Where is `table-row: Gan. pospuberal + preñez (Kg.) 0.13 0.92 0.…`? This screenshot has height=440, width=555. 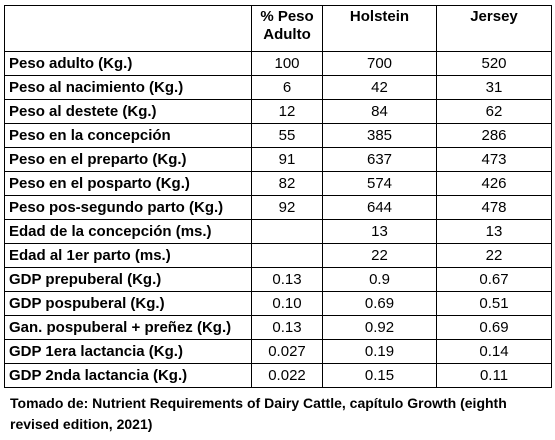 table-row: Gan. pospuberal + preñez (Kg.) 0.13 0.92 0.… is located at coordinates (278, 327).